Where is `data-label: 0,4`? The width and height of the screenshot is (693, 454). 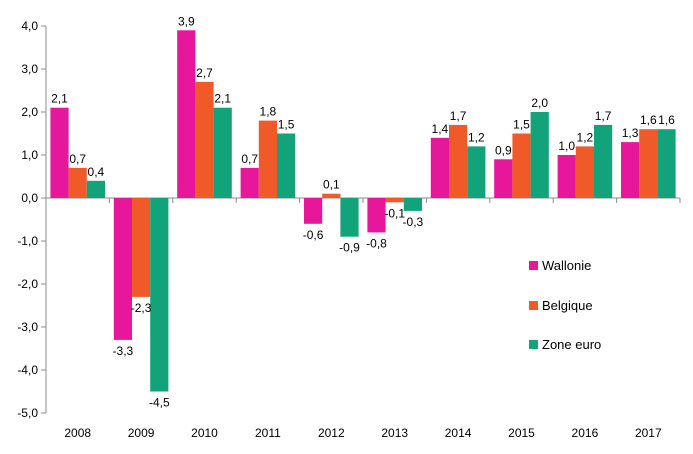 data-label: 0,4 is located at coordinates (96, 172).